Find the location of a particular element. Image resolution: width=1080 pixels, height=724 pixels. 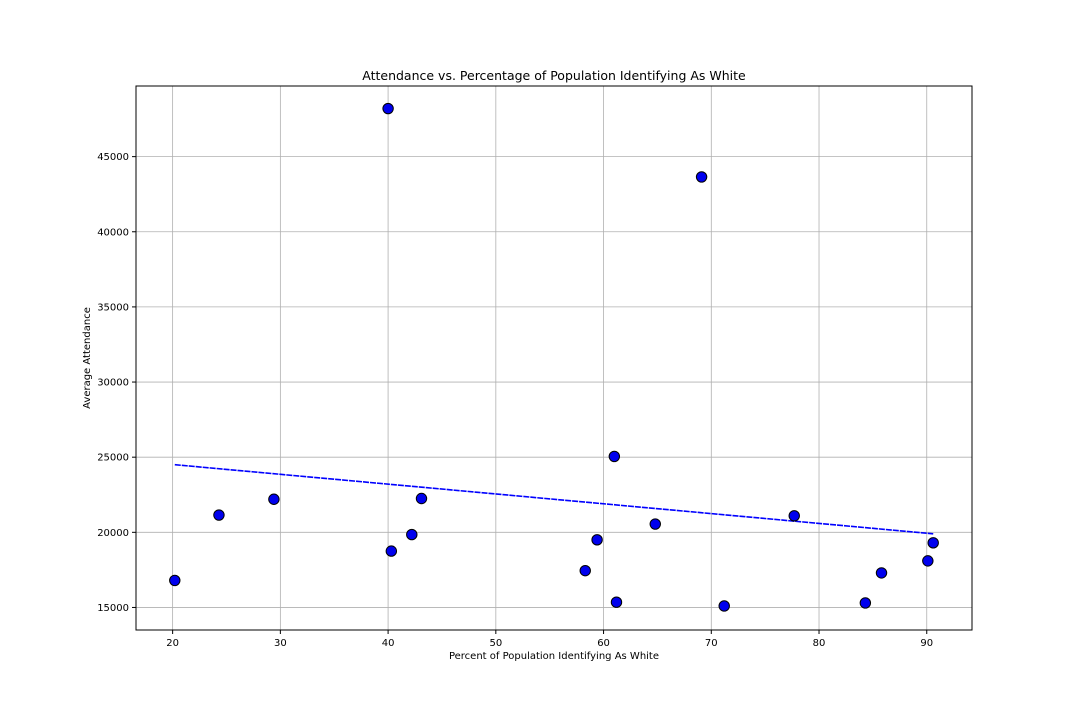

y-tick-label: 45000 is located at coordinates (113, 157).